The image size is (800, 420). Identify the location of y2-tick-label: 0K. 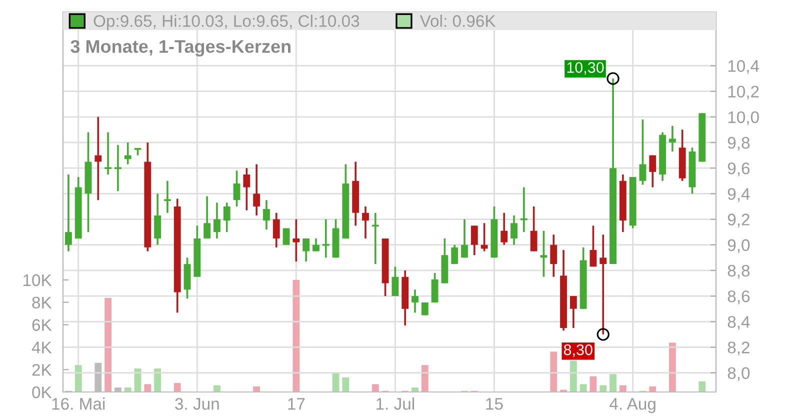
(42, 392).